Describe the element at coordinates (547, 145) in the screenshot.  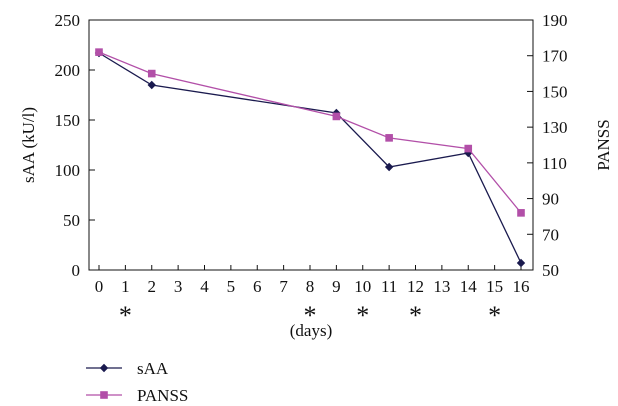
I see `right-axis-ticks: 50 70 90 110 130 150 170 190` at that location.